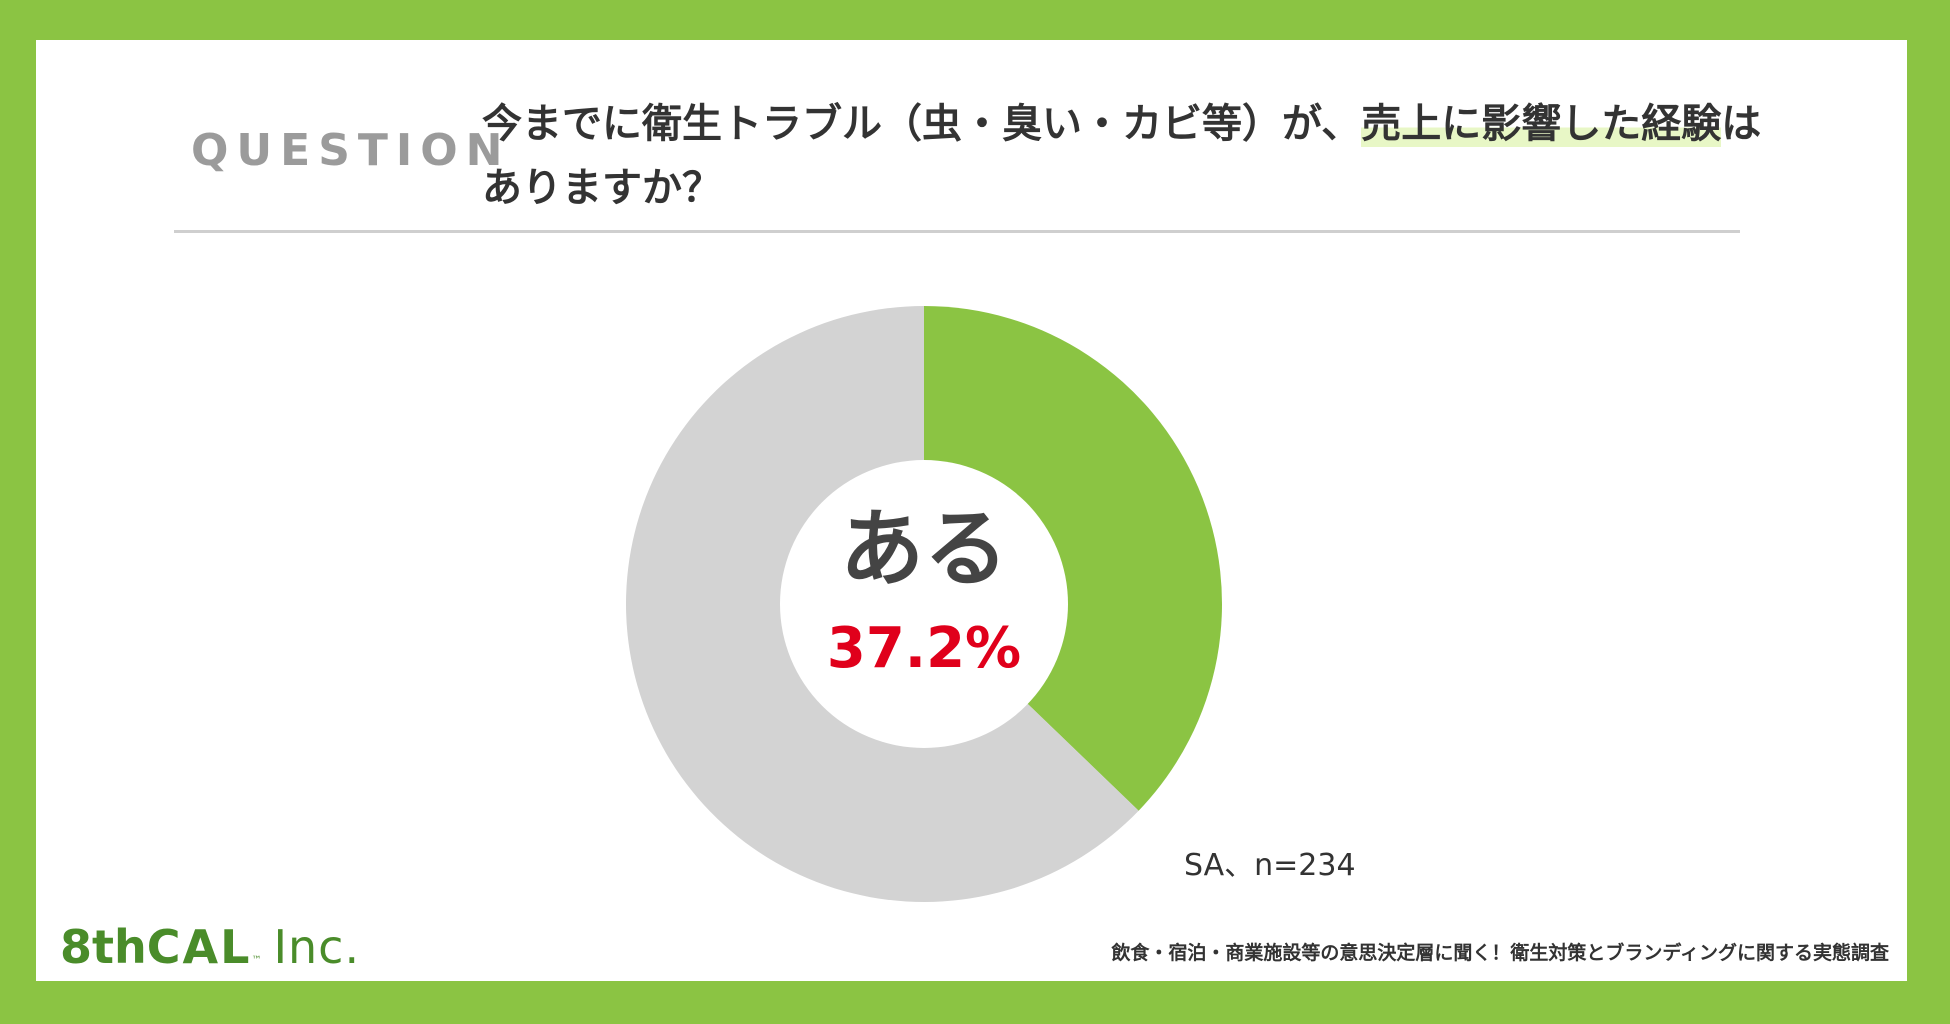 Image resolution: width=1950 pixels, height=1024 pixels. Describe the element at coordinates (317, 947) in the screenshot. I see `logo-inc: Inc.` at that location.